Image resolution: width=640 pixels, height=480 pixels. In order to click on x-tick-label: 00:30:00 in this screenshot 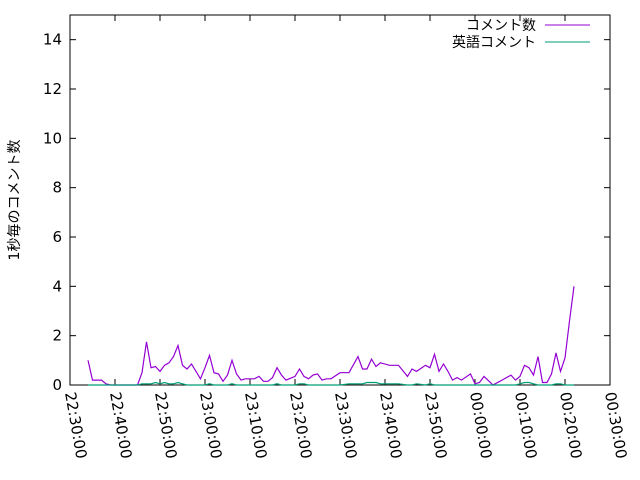, I will do `click(615, 425)`.